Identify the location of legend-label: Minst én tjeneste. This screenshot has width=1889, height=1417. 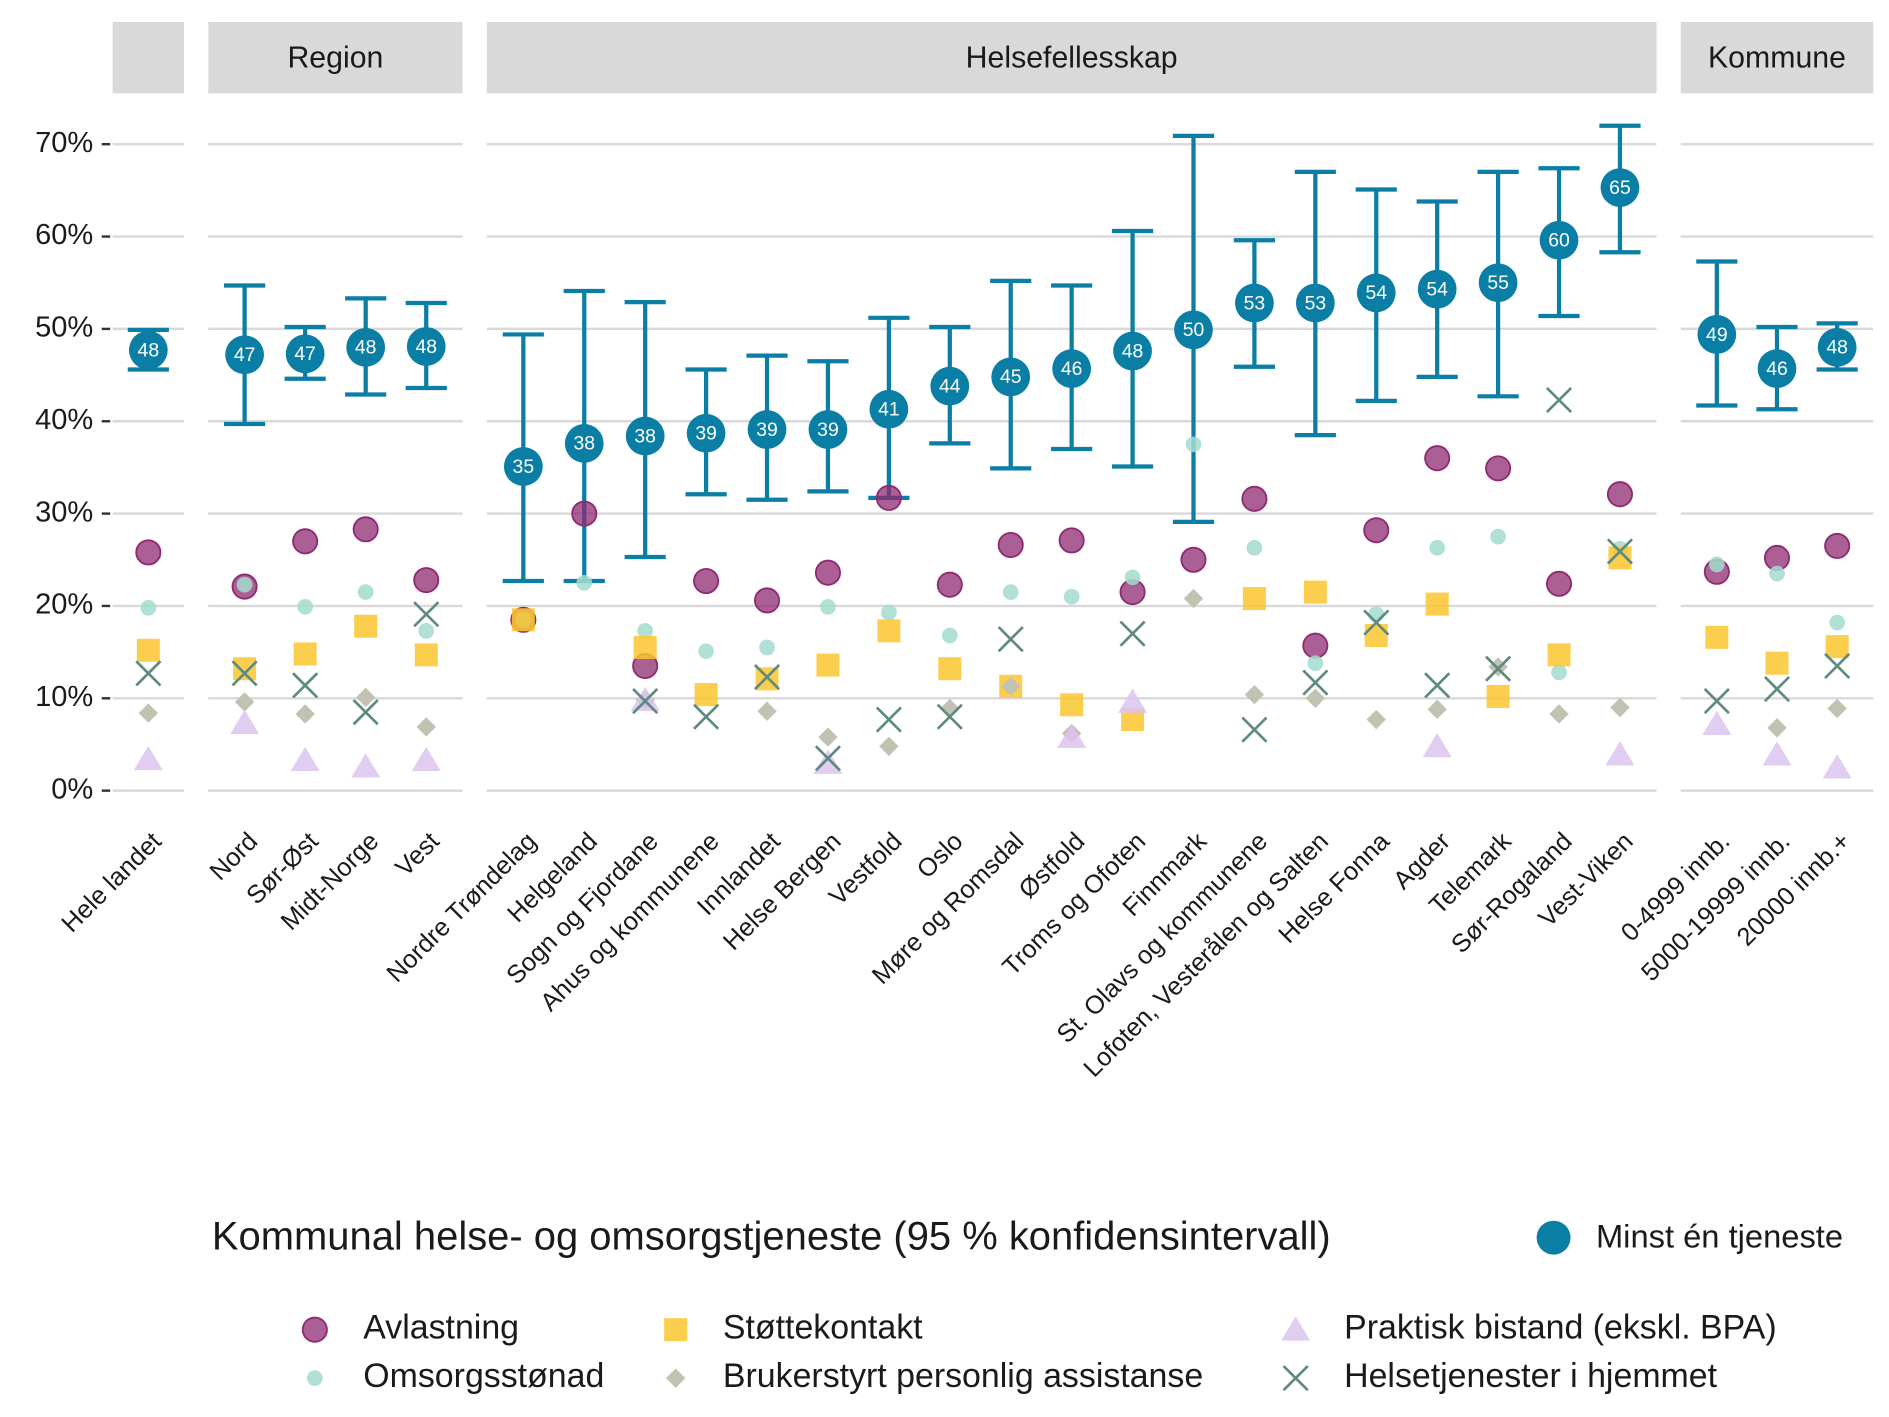
(1719, 1236).